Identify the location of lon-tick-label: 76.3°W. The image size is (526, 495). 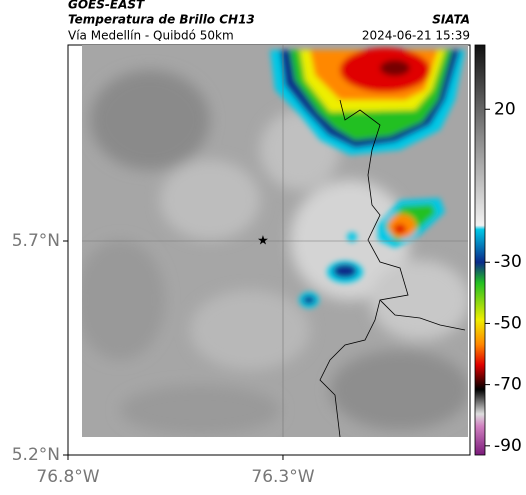
(282, 477).